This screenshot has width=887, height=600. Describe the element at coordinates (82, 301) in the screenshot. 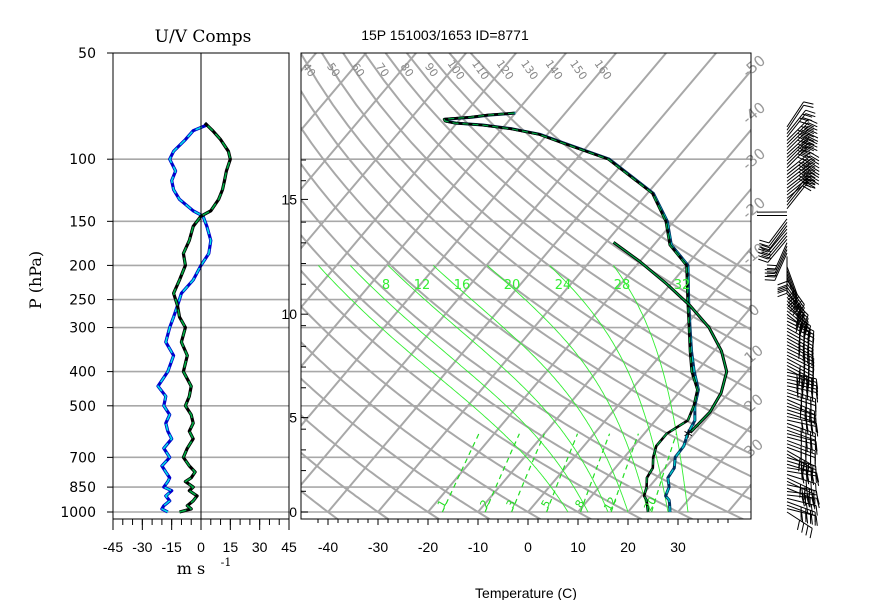

I see `uv-y-tick-label: 250` at that location.